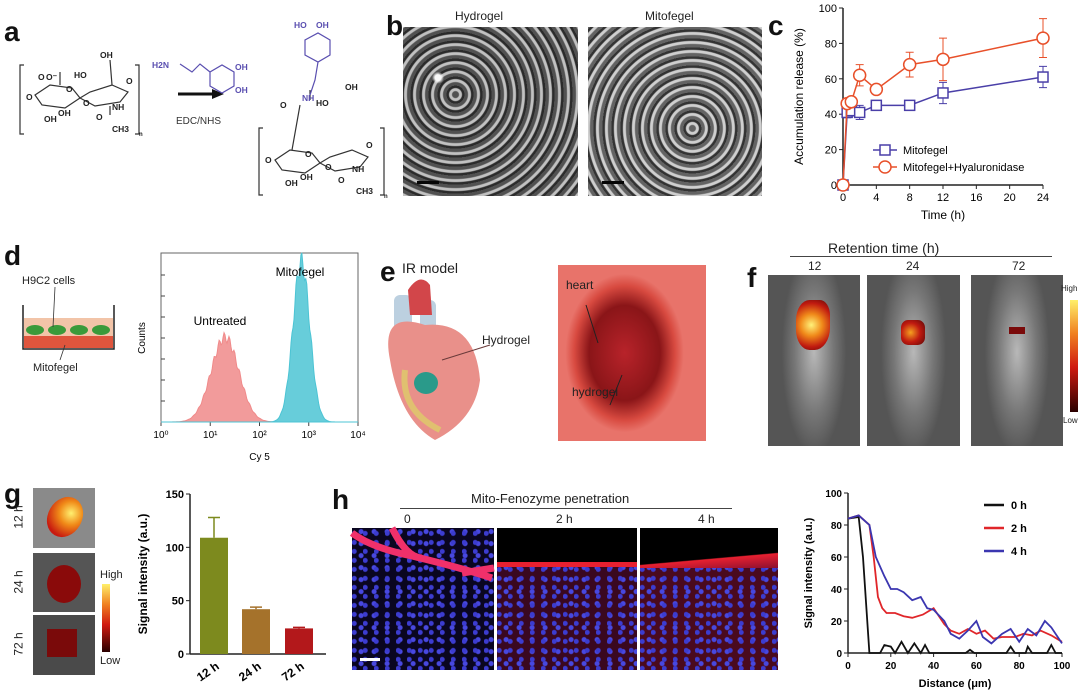 This screenshot has width=1080, height=695. I want to click on y-tick-label: 40, so click(831, 115).